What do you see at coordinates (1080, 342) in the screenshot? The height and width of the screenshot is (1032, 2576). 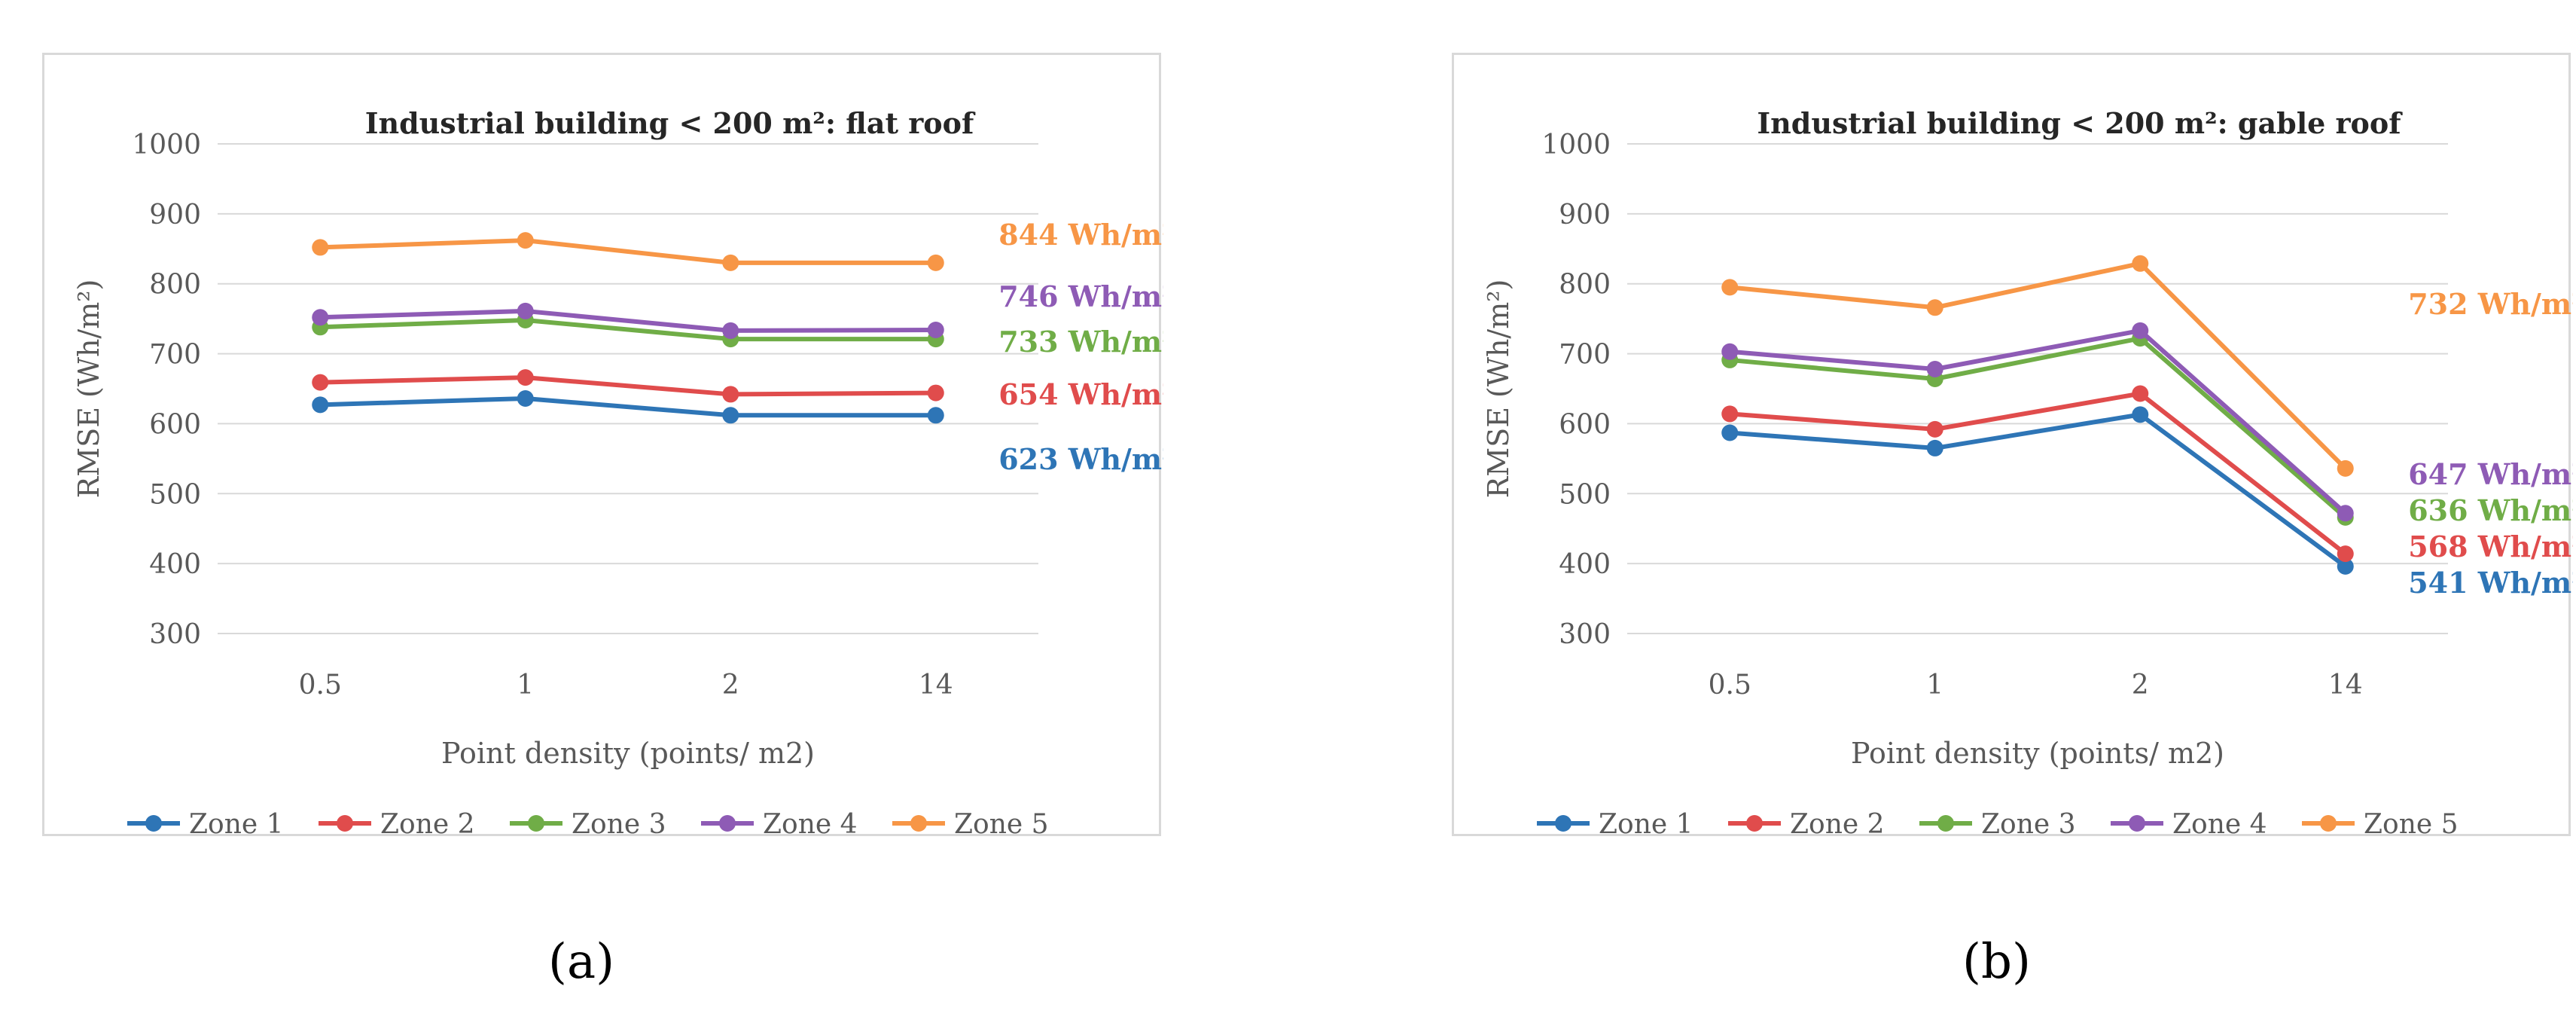 I see `data-label: 733 Wh/m²` at bounding box center [1080, 342].